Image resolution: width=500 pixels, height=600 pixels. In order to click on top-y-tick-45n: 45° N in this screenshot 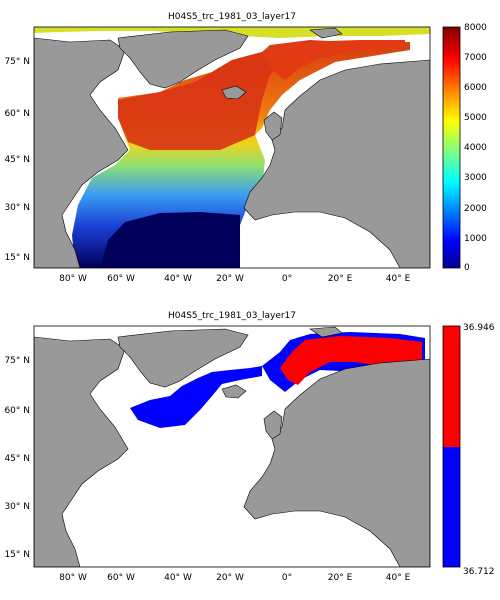, I will do `click(17, 160)`.